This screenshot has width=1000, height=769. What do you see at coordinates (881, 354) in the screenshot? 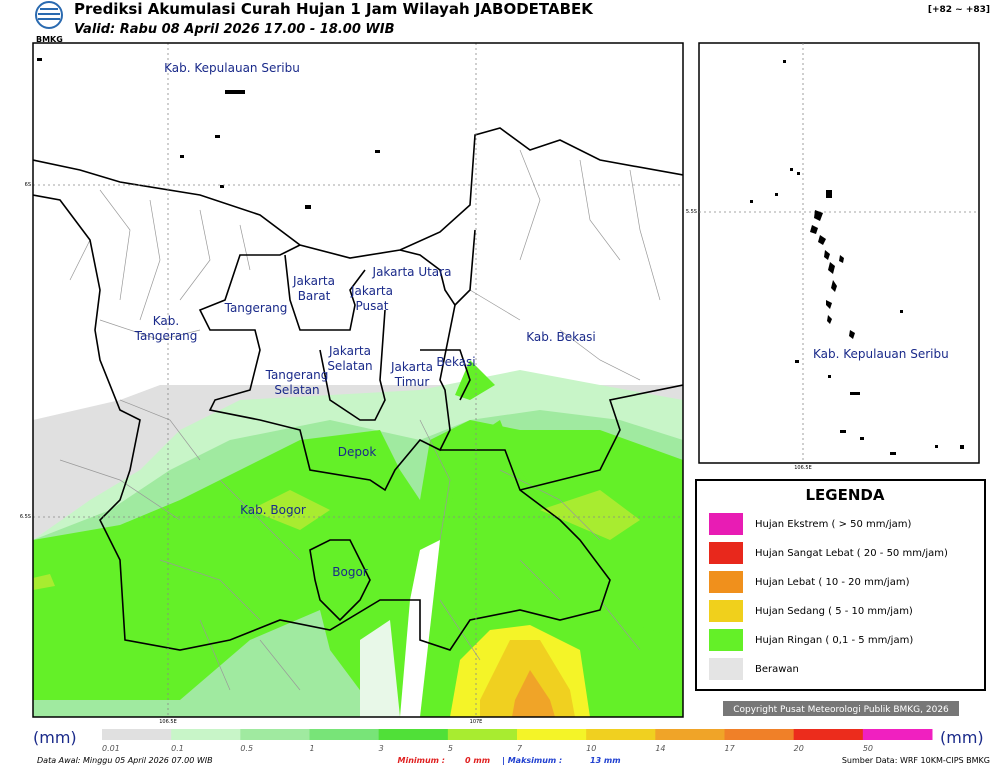
I see `inset-region-label: Kab. Kepulauan Seribu` at bounding box center [881, 354].